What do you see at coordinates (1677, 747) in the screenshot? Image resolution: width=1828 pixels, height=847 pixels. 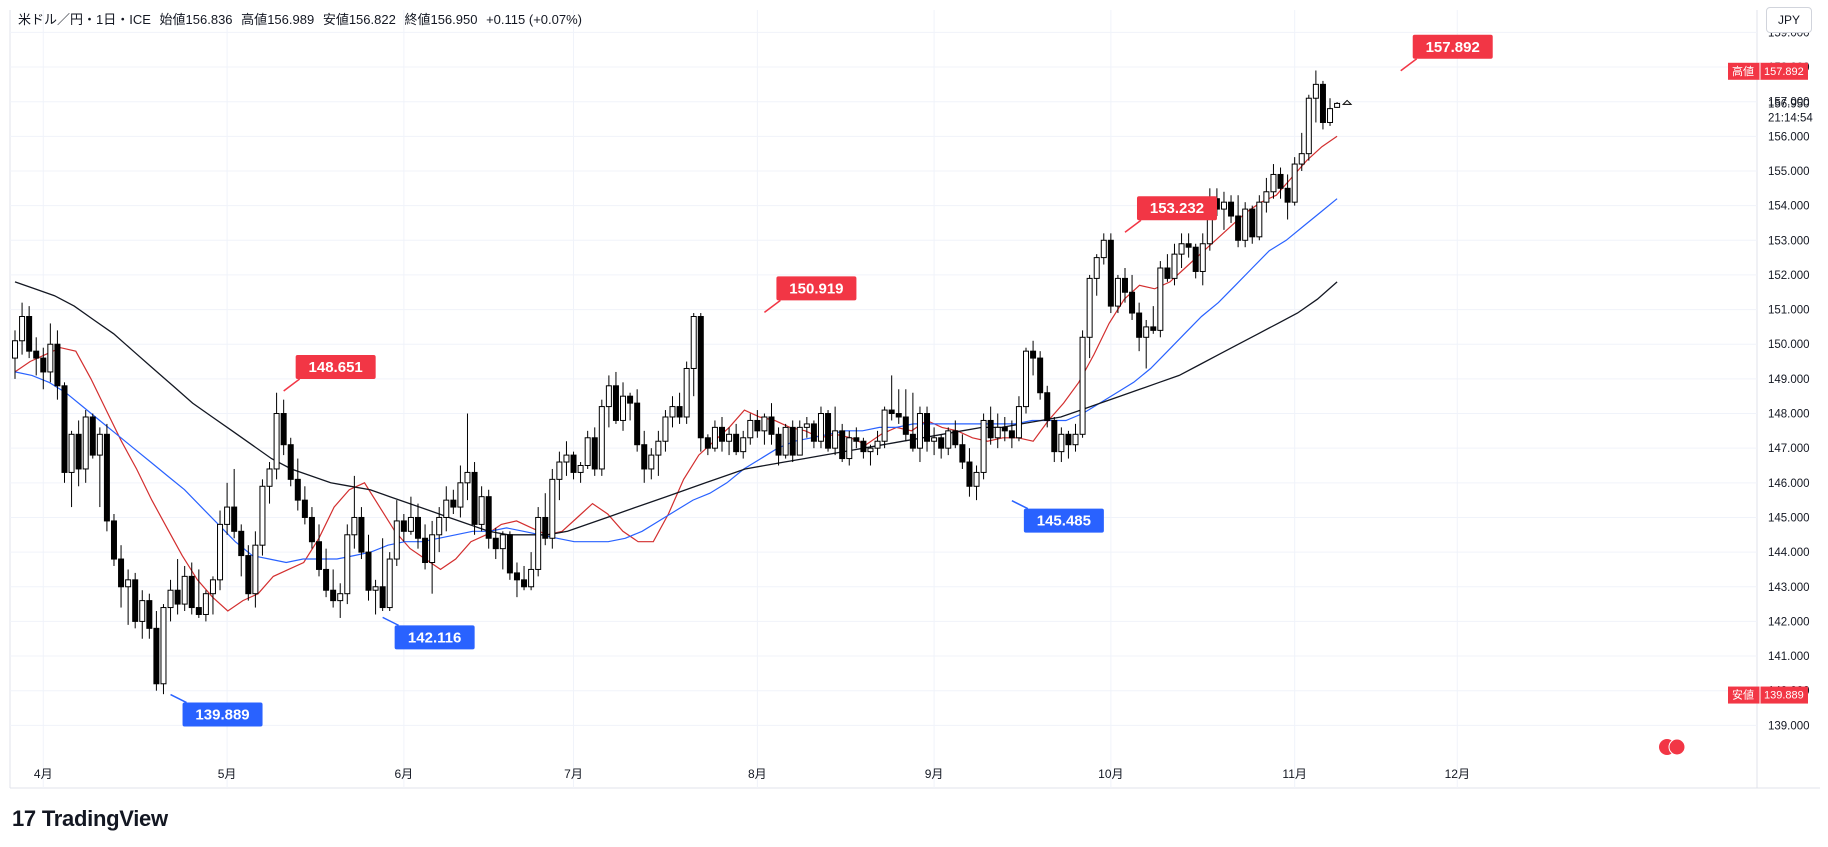 I see `us-event-flag-icon` at bounding box center [1677, 747].